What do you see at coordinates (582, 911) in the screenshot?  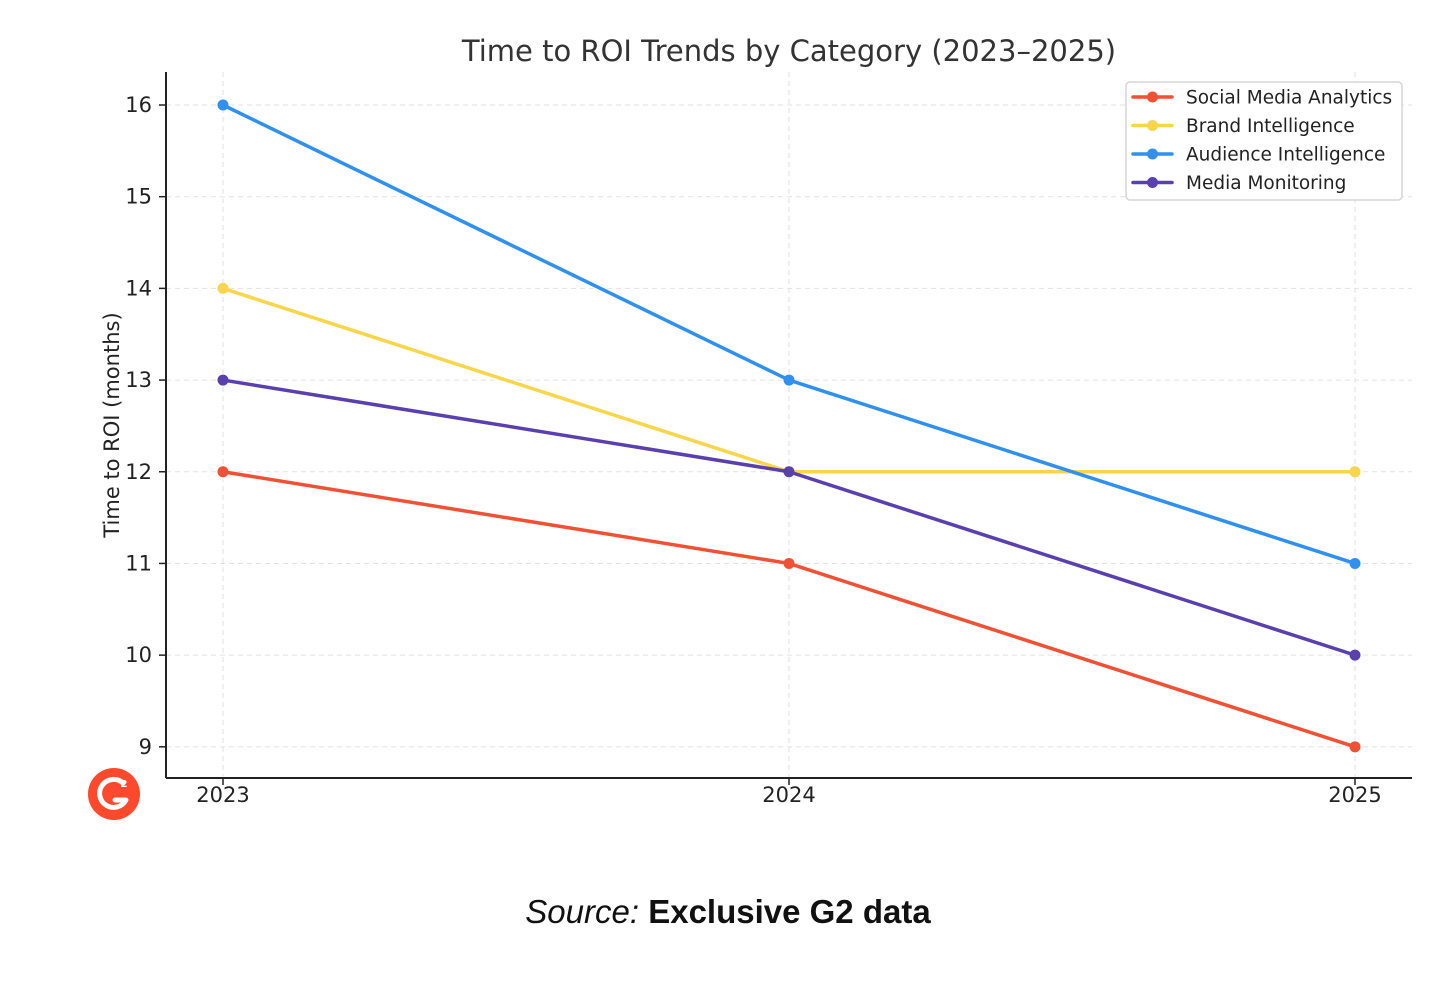 I see `source-prefix: Source:` at bounding box center [582, 911].